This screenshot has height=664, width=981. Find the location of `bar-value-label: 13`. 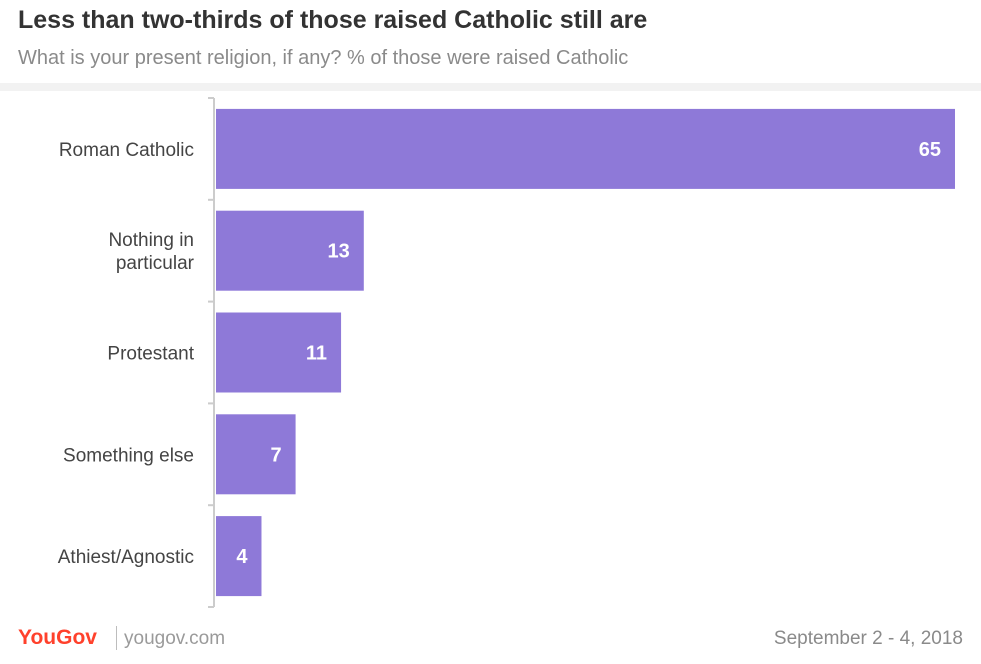

bar-value-label: 13 is located at coordinates (339, 252).